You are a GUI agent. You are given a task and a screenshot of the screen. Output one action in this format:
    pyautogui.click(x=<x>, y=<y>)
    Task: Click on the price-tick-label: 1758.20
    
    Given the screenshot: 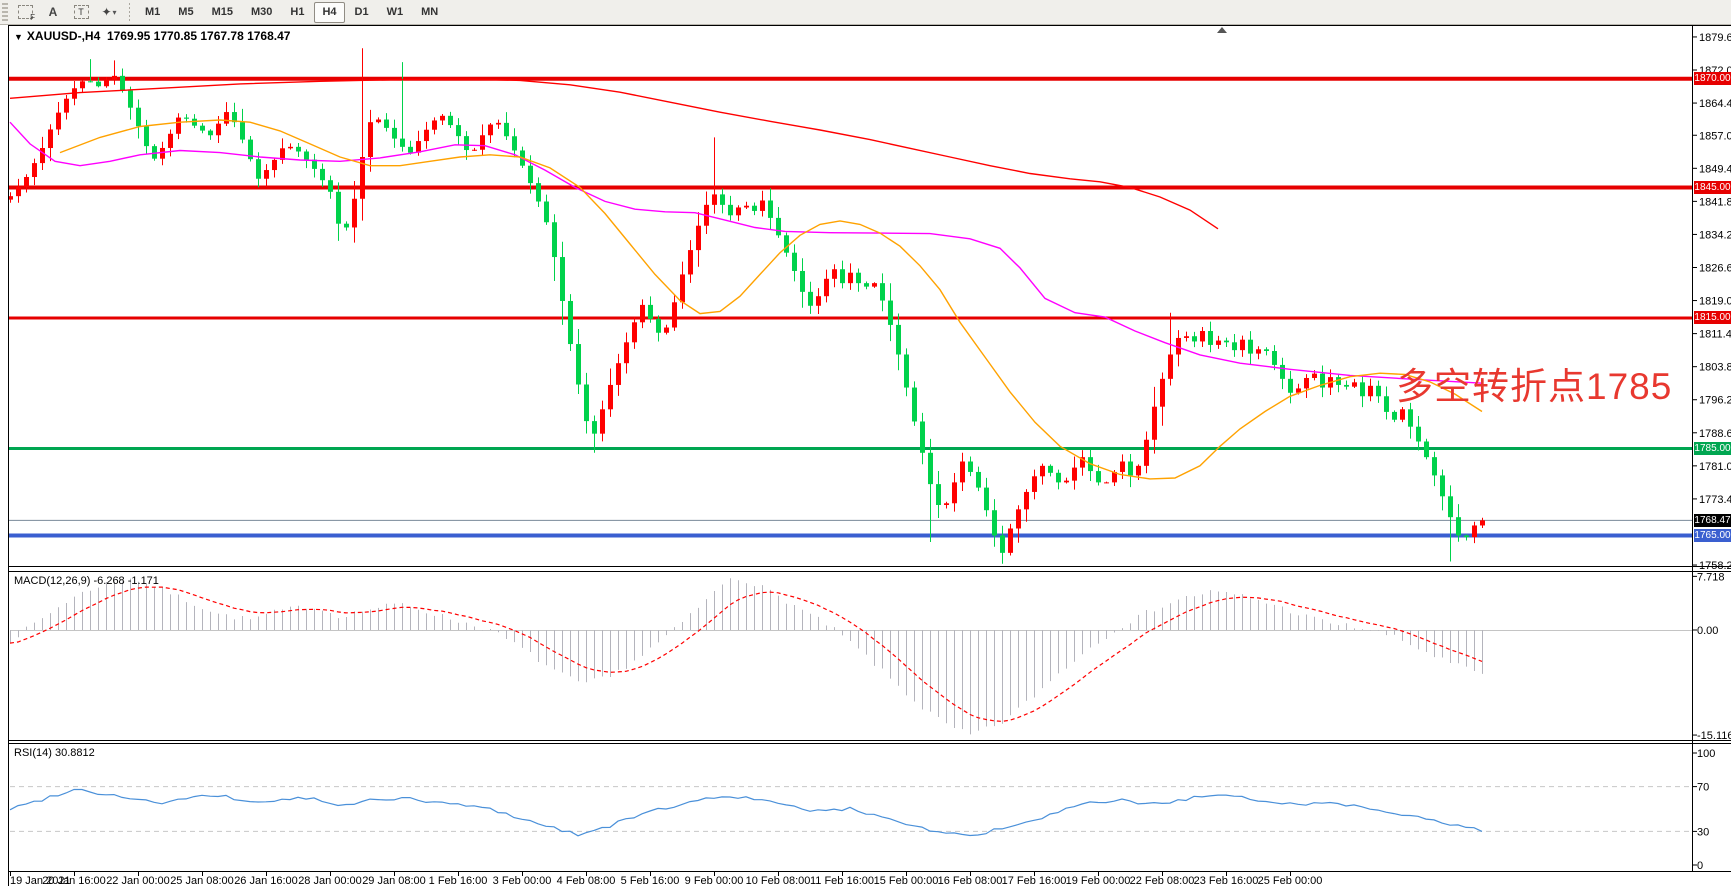 What is the action you would take?
    pyautogui.click(x=1715, y=566)
    